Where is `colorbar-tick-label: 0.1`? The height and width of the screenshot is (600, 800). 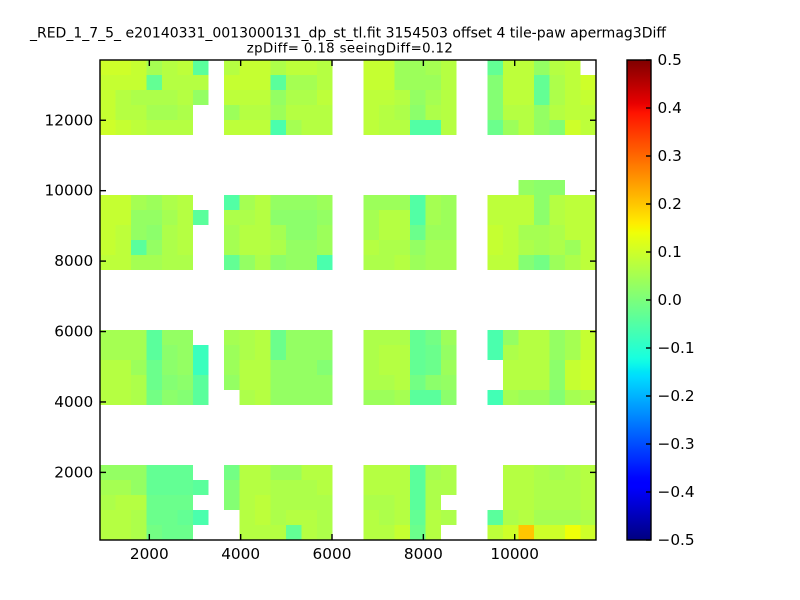
colorbar-tick-label: 0.1 is located at coordinates (670, 252).